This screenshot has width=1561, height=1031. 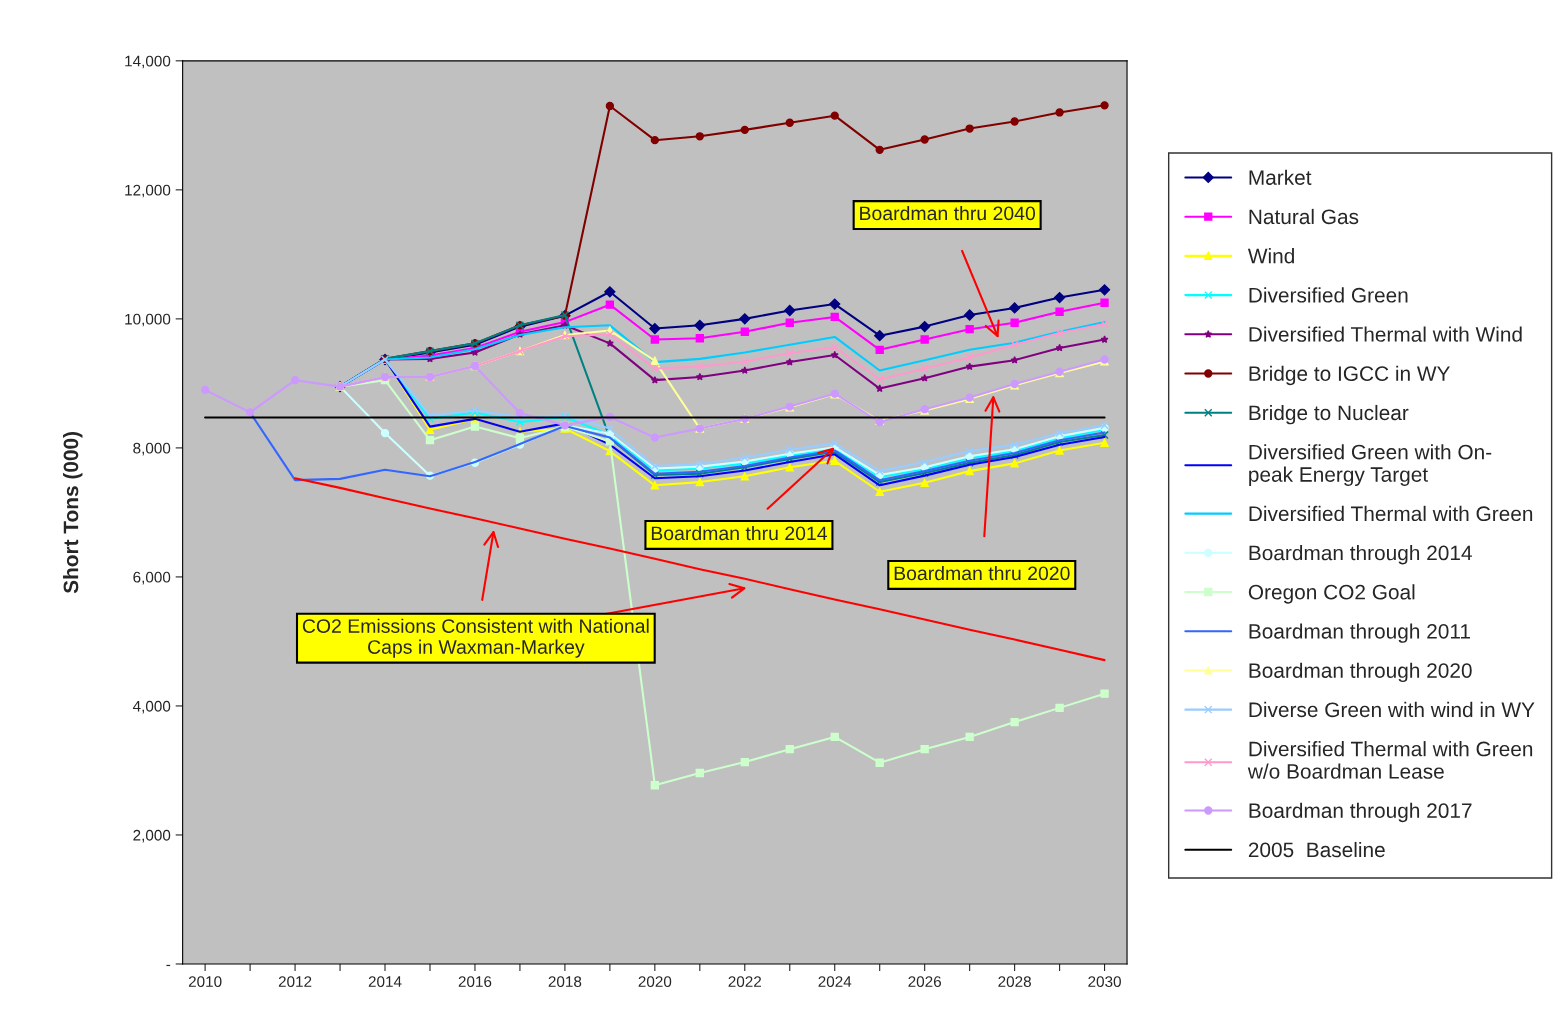 I want to click on x-tick-label: 2024, so click(x=835, y=982).